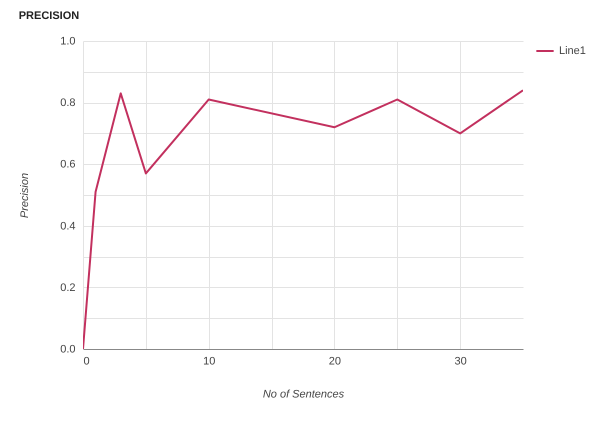 The width and height of the screenshot is (598, 433). What do you see at coordinates (303, 394) in the screenshot?
I see `x-axis-title: No of Sentences` at bounding box center [303, 394].